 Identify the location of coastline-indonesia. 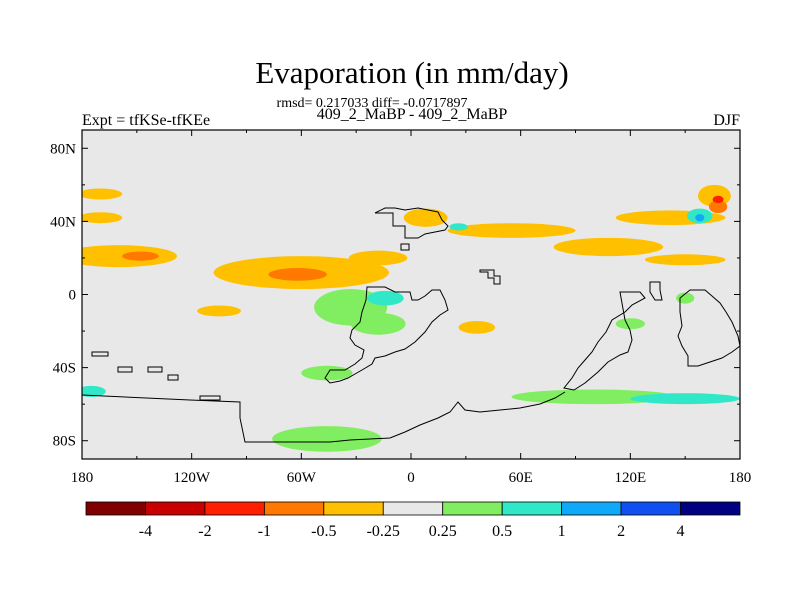
(656, 291).